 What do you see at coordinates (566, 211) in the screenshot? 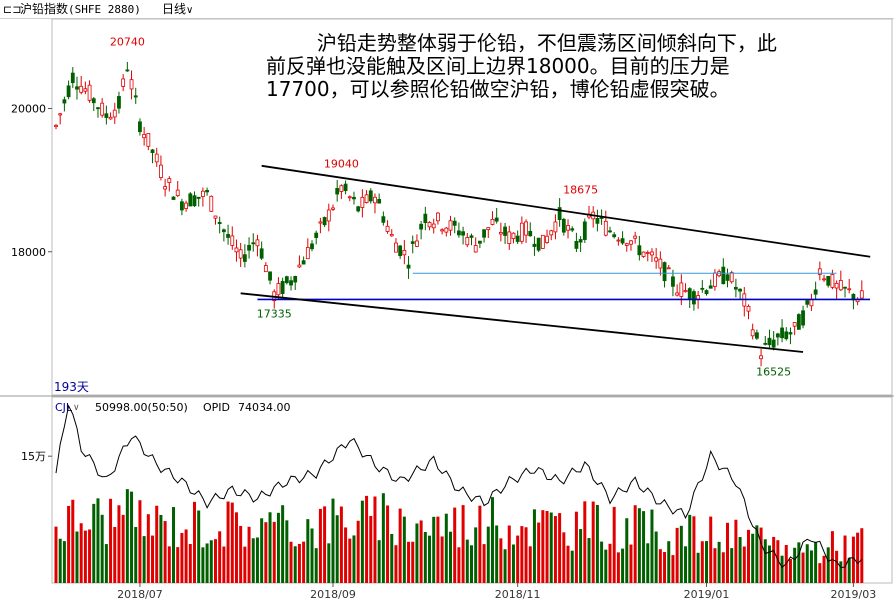
I see `channel-upper-line` at bounding box center [566, 211].